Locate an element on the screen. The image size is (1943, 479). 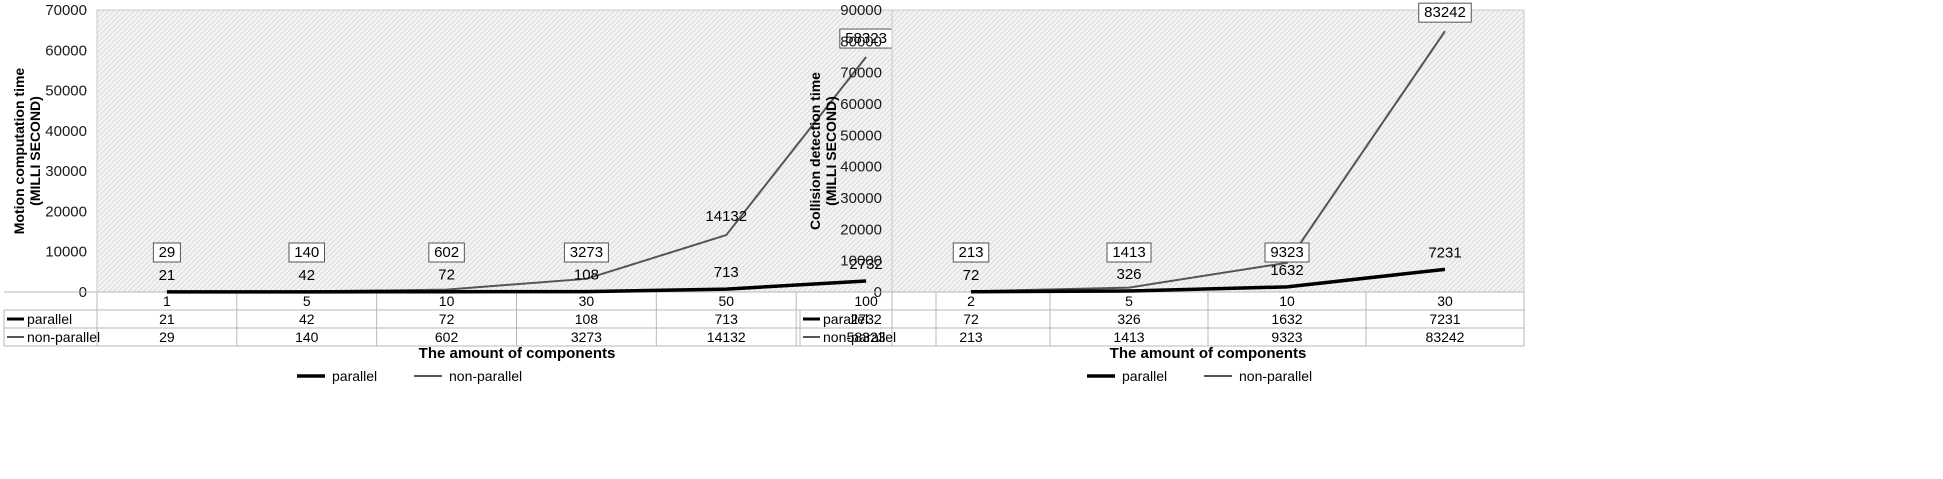
data-label-non-parallel: 1413 is located at coordinates (1128, 252).